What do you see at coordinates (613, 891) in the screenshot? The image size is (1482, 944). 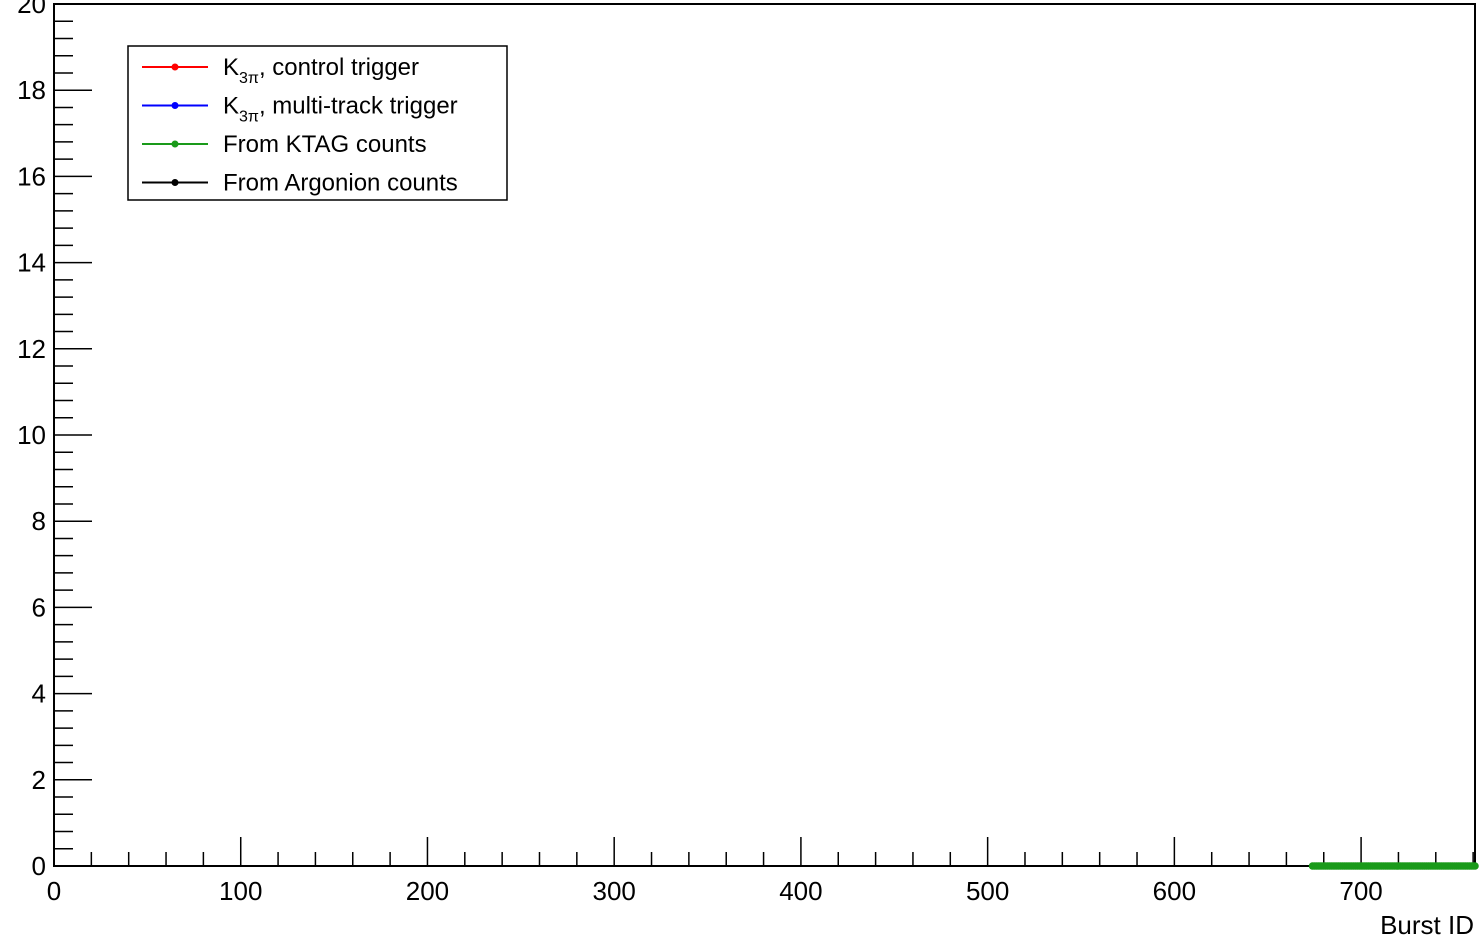 I see `x-tick-label: 300` at bounding box center [613, 891].